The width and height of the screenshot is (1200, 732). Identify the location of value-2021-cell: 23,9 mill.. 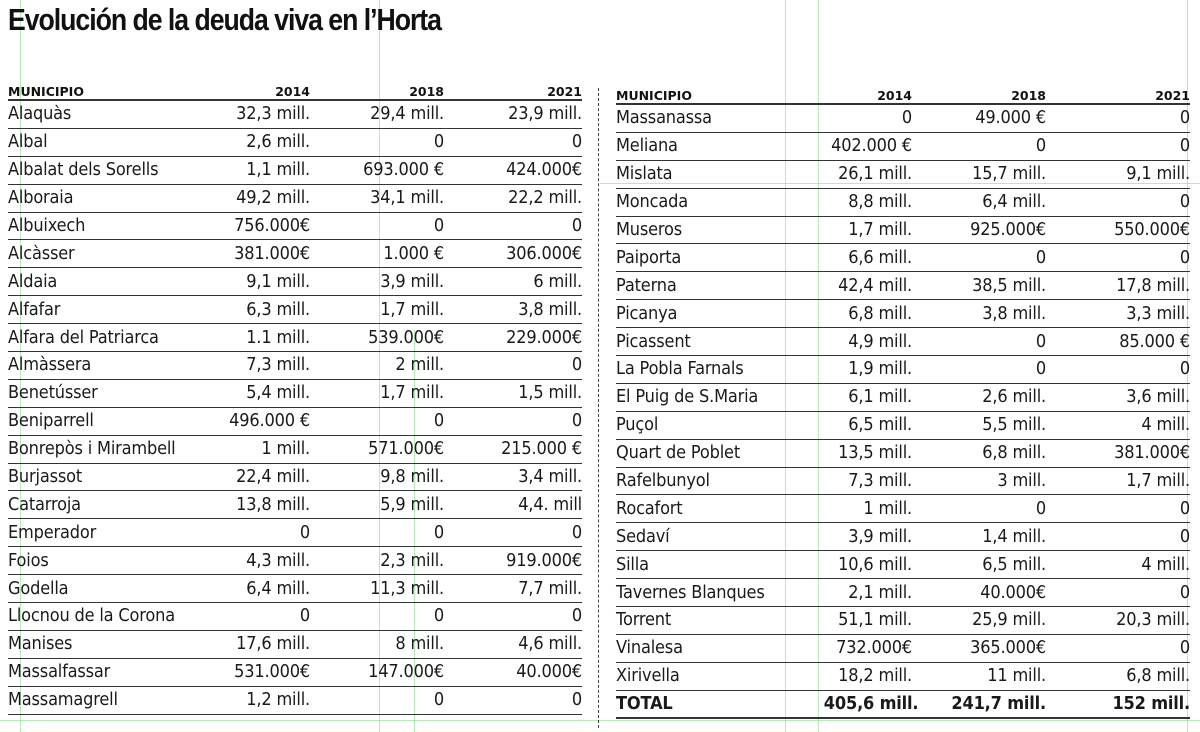
(545, 114).